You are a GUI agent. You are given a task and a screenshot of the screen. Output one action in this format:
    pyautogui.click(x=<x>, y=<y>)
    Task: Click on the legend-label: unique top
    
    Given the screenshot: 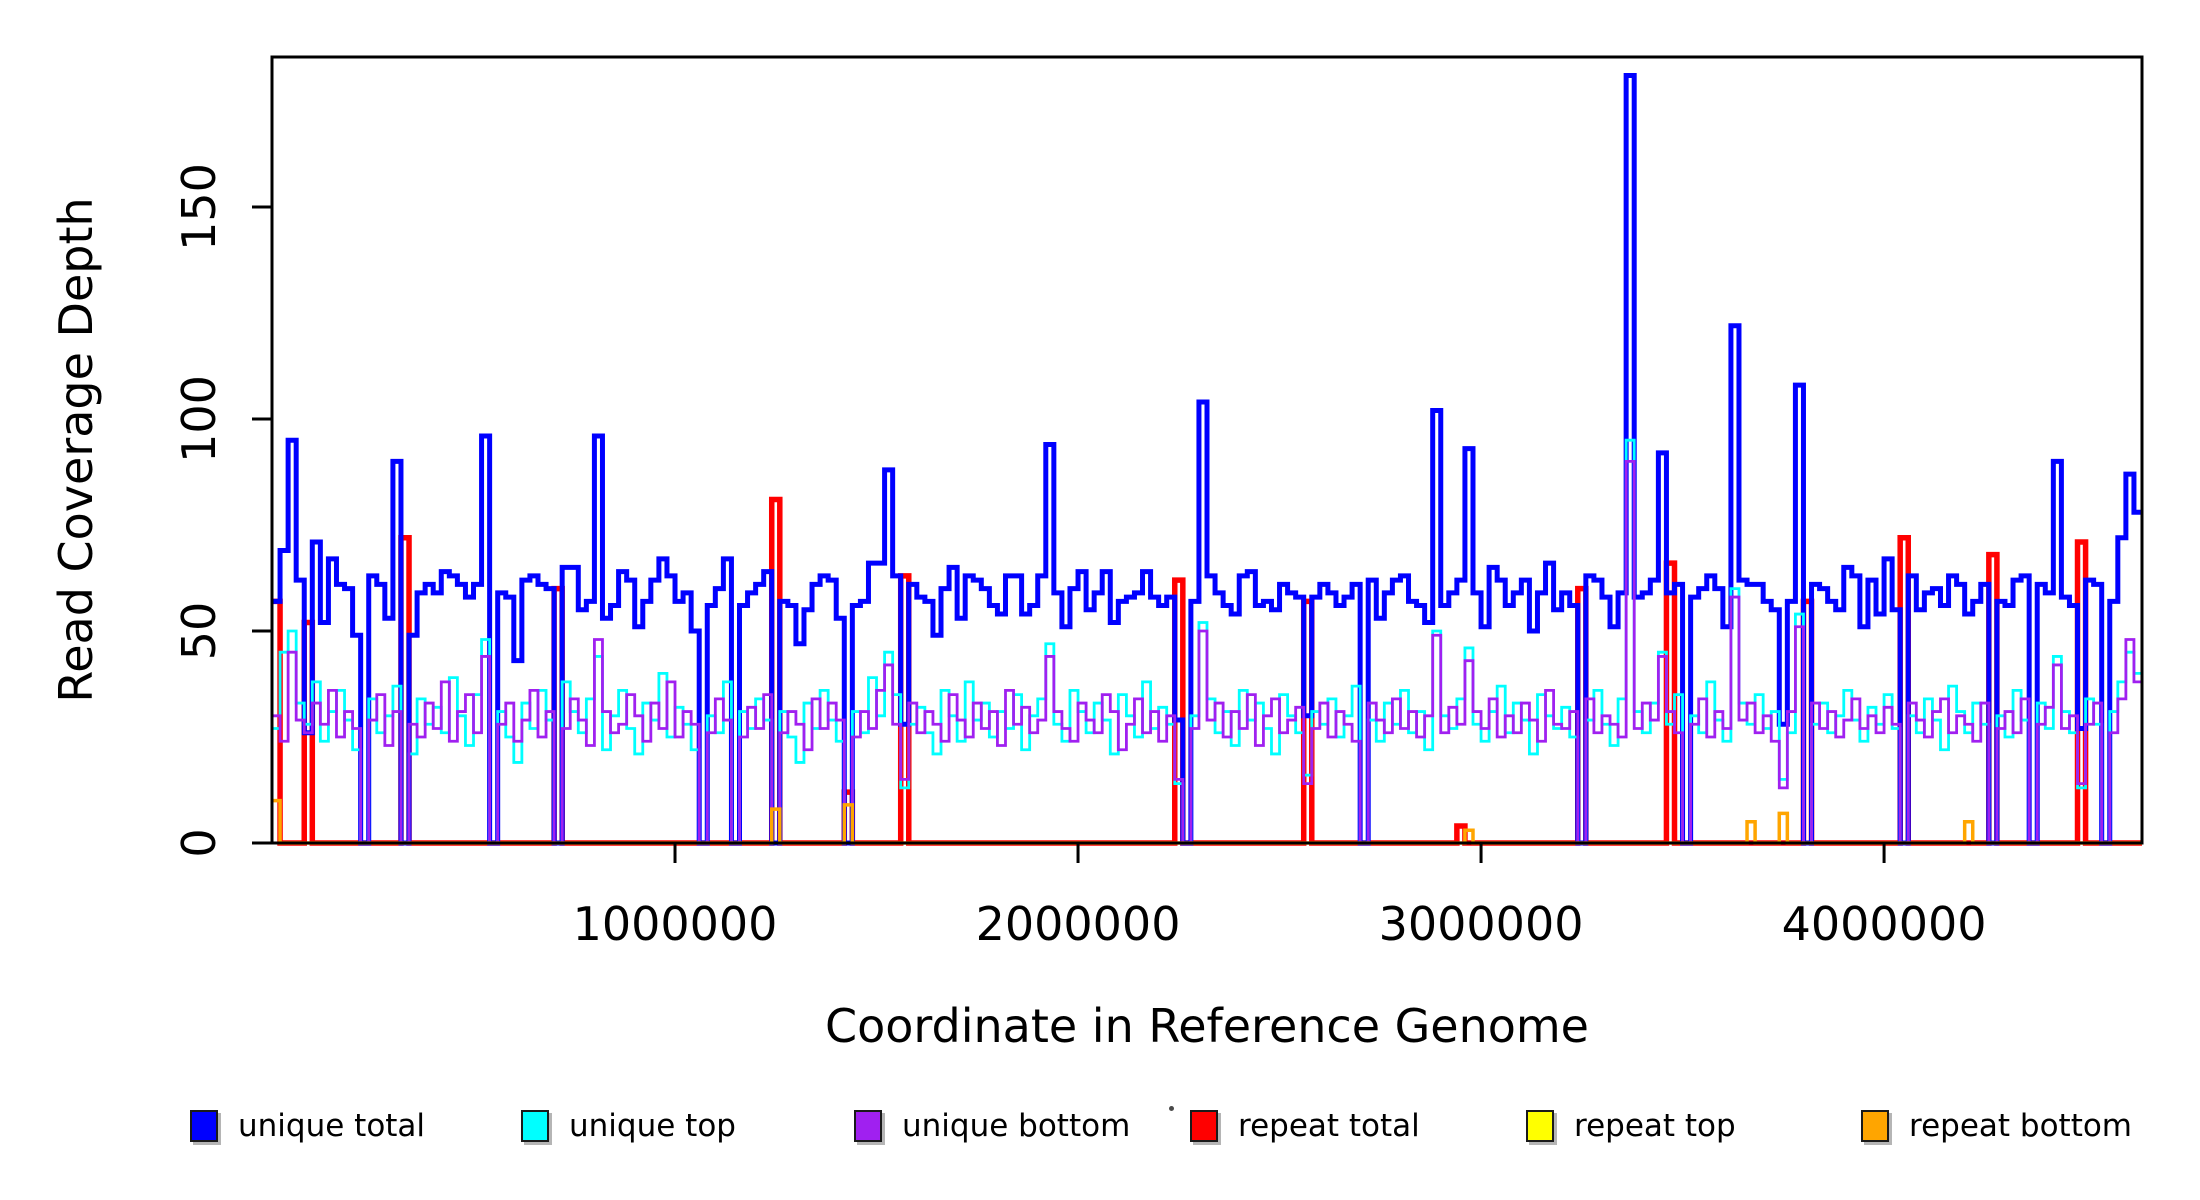 What is the action you would take?
    pyautogui.click(x=652, y=1126)
    